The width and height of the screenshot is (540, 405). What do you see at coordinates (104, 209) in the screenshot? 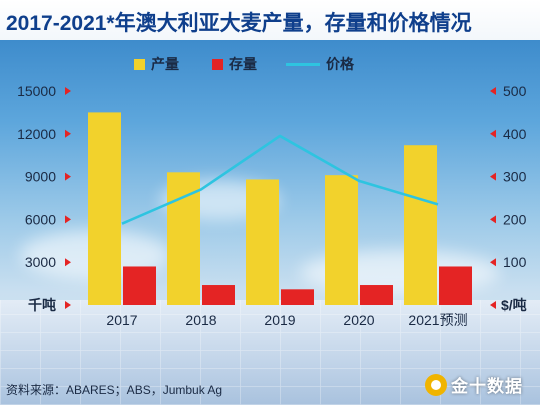
I see `bar-production-2017` at bounding box center [104, 209].